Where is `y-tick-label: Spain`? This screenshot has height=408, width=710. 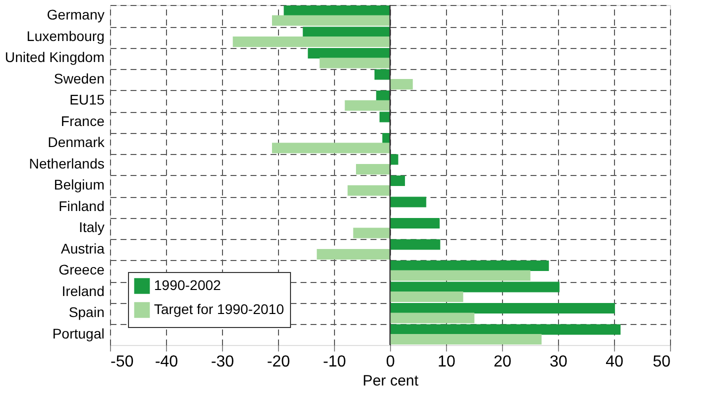 y-tick-label: Spain is located at coordinates (86, 312).